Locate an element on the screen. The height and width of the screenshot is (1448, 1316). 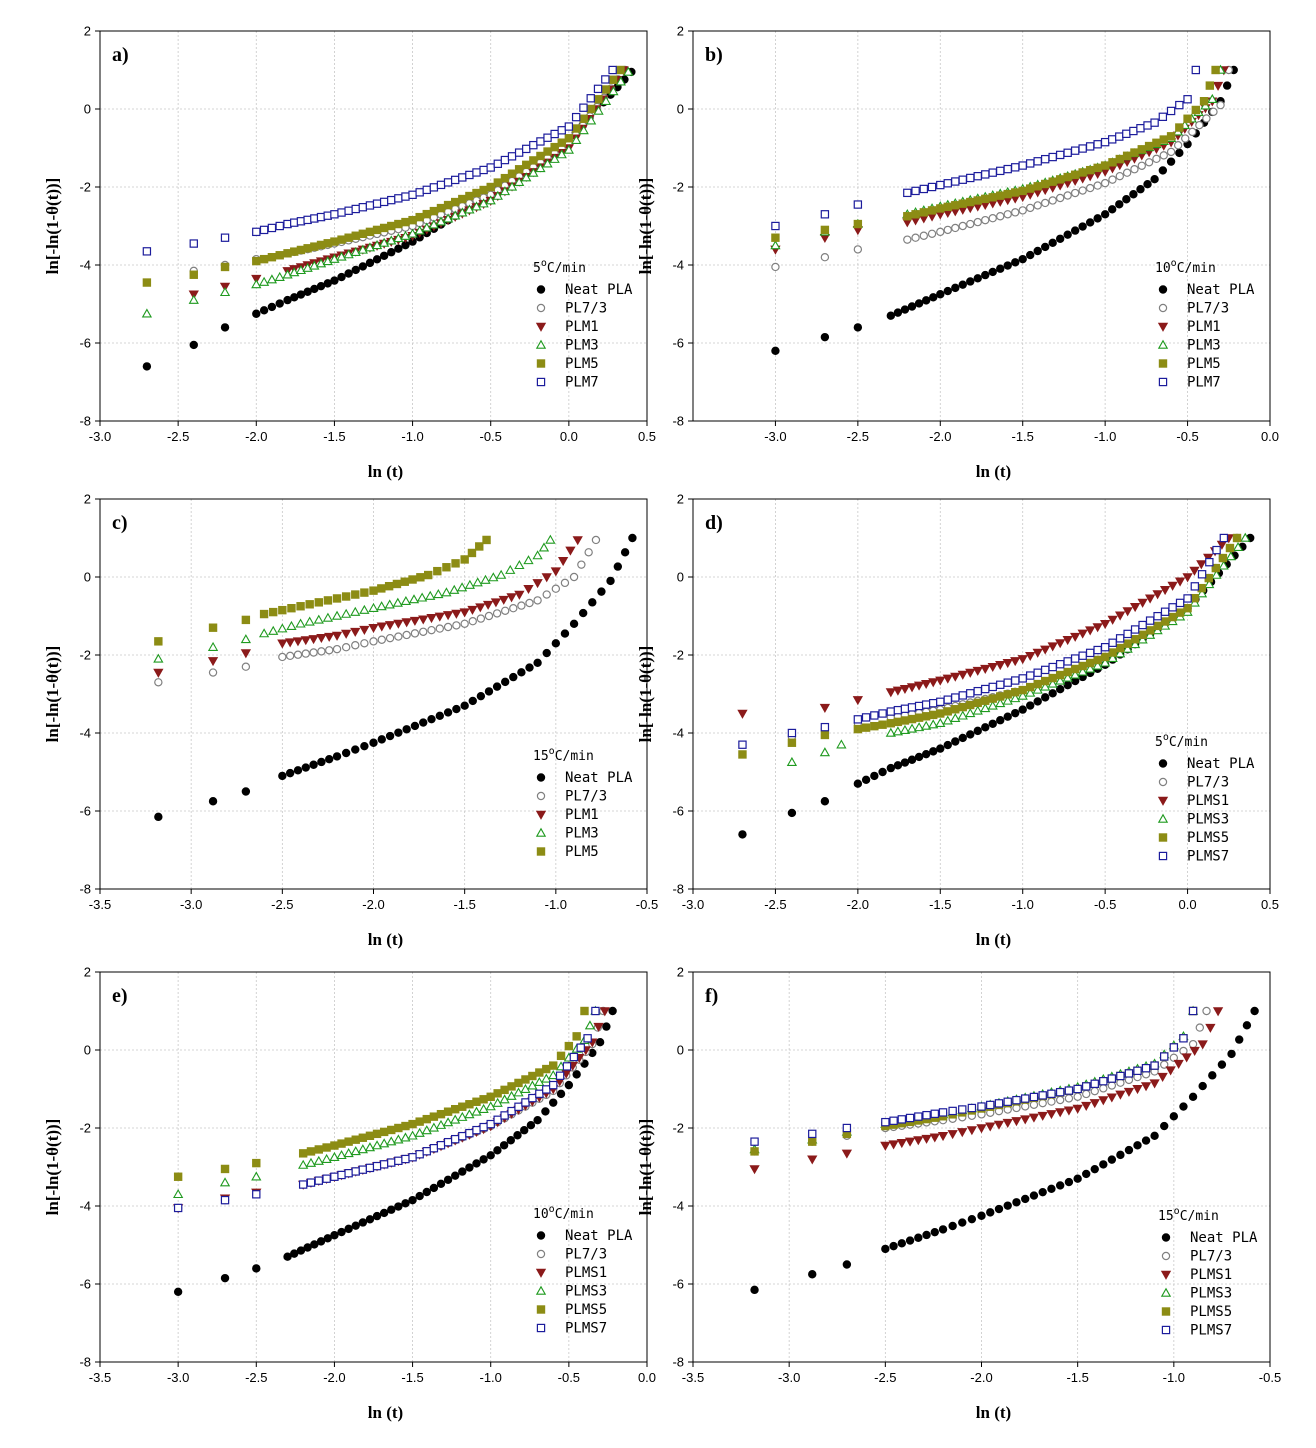
y-tick-label: 0 is located at coordinates (87, 577).